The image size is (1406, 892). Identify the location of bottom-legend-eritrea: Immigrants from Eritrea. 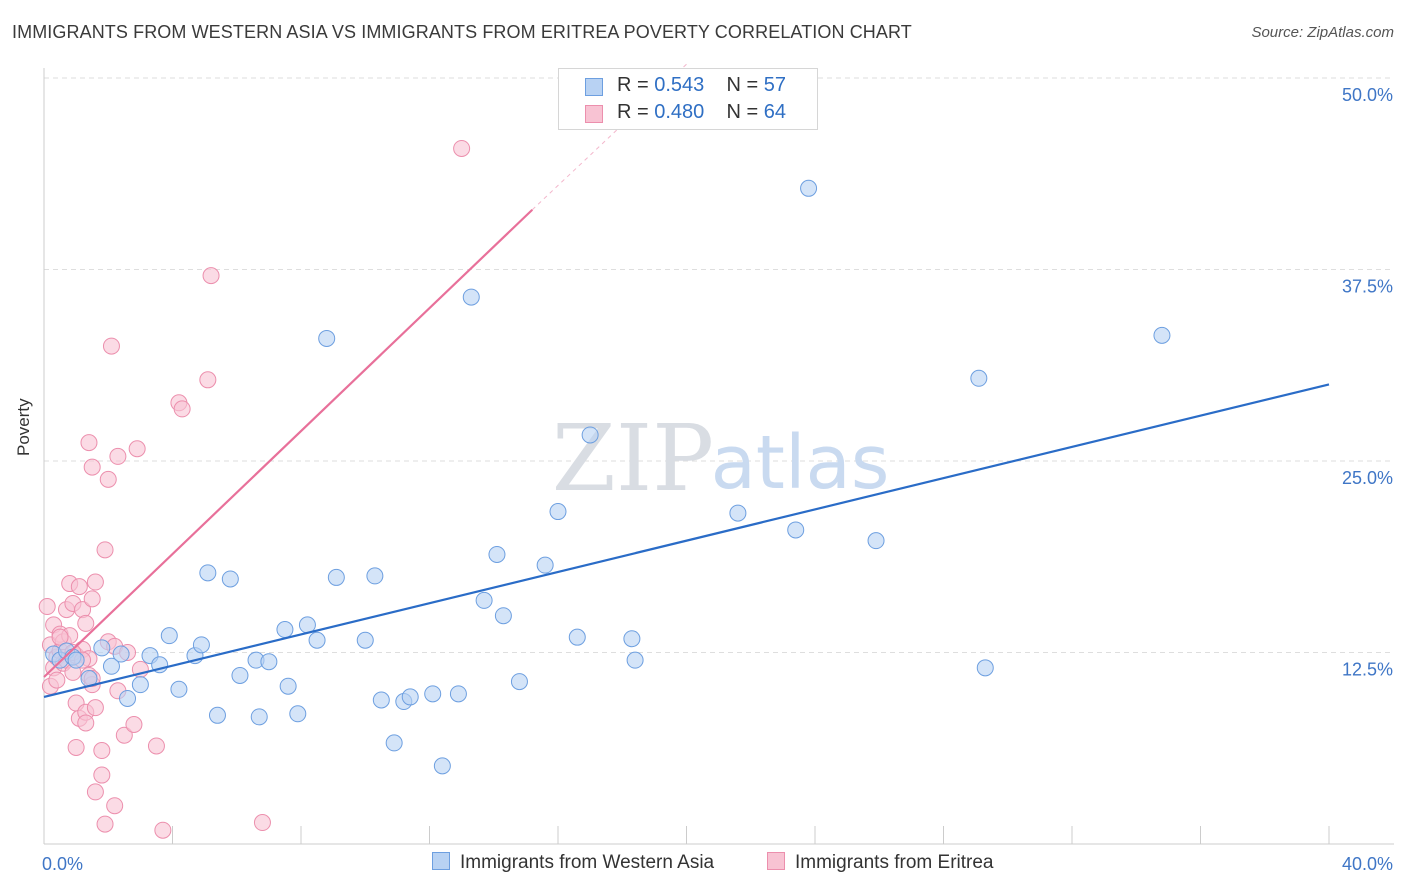
(880, 863).